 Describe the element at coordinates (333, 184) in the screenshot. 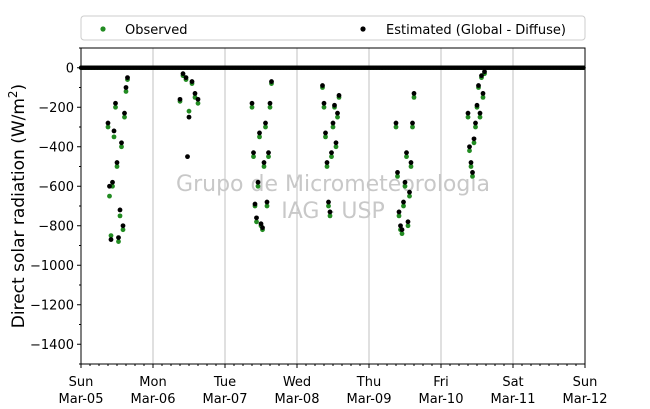

I see `watermark-line-1: Grupo de Micrometeorologia` at that location.